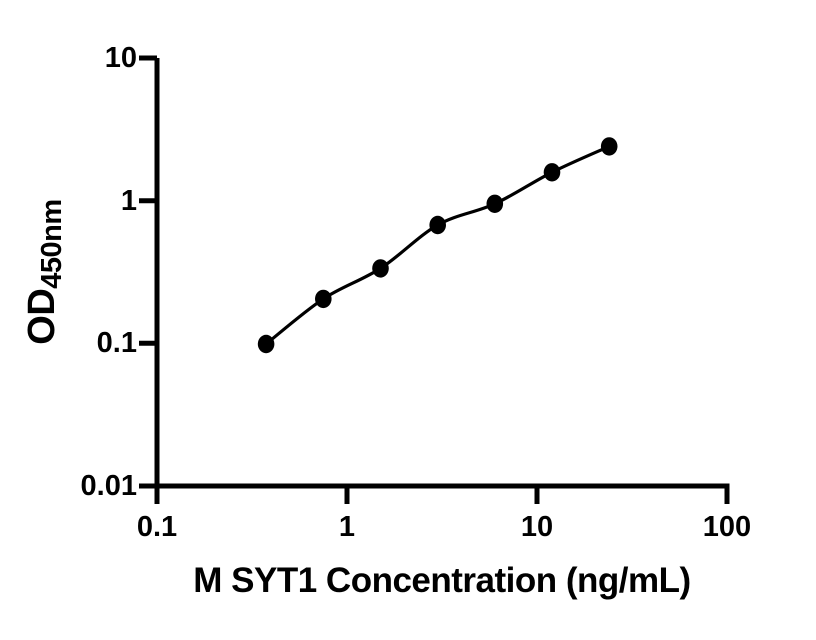 The width and height of the screenshot is (816, 640). I want to click on y-tick-label-10: 10, so click(120, 58).